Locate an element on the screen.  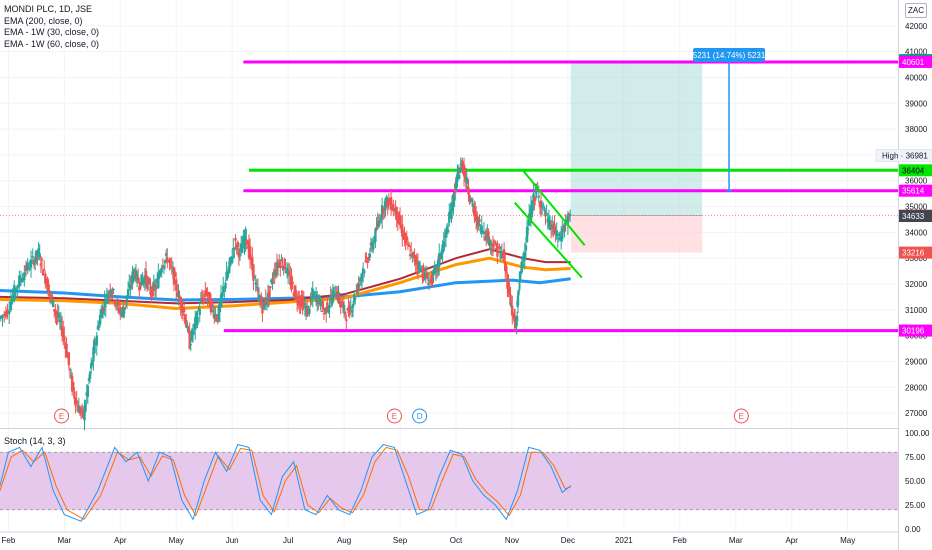
stoch-band is located at coordinates (449, 481).